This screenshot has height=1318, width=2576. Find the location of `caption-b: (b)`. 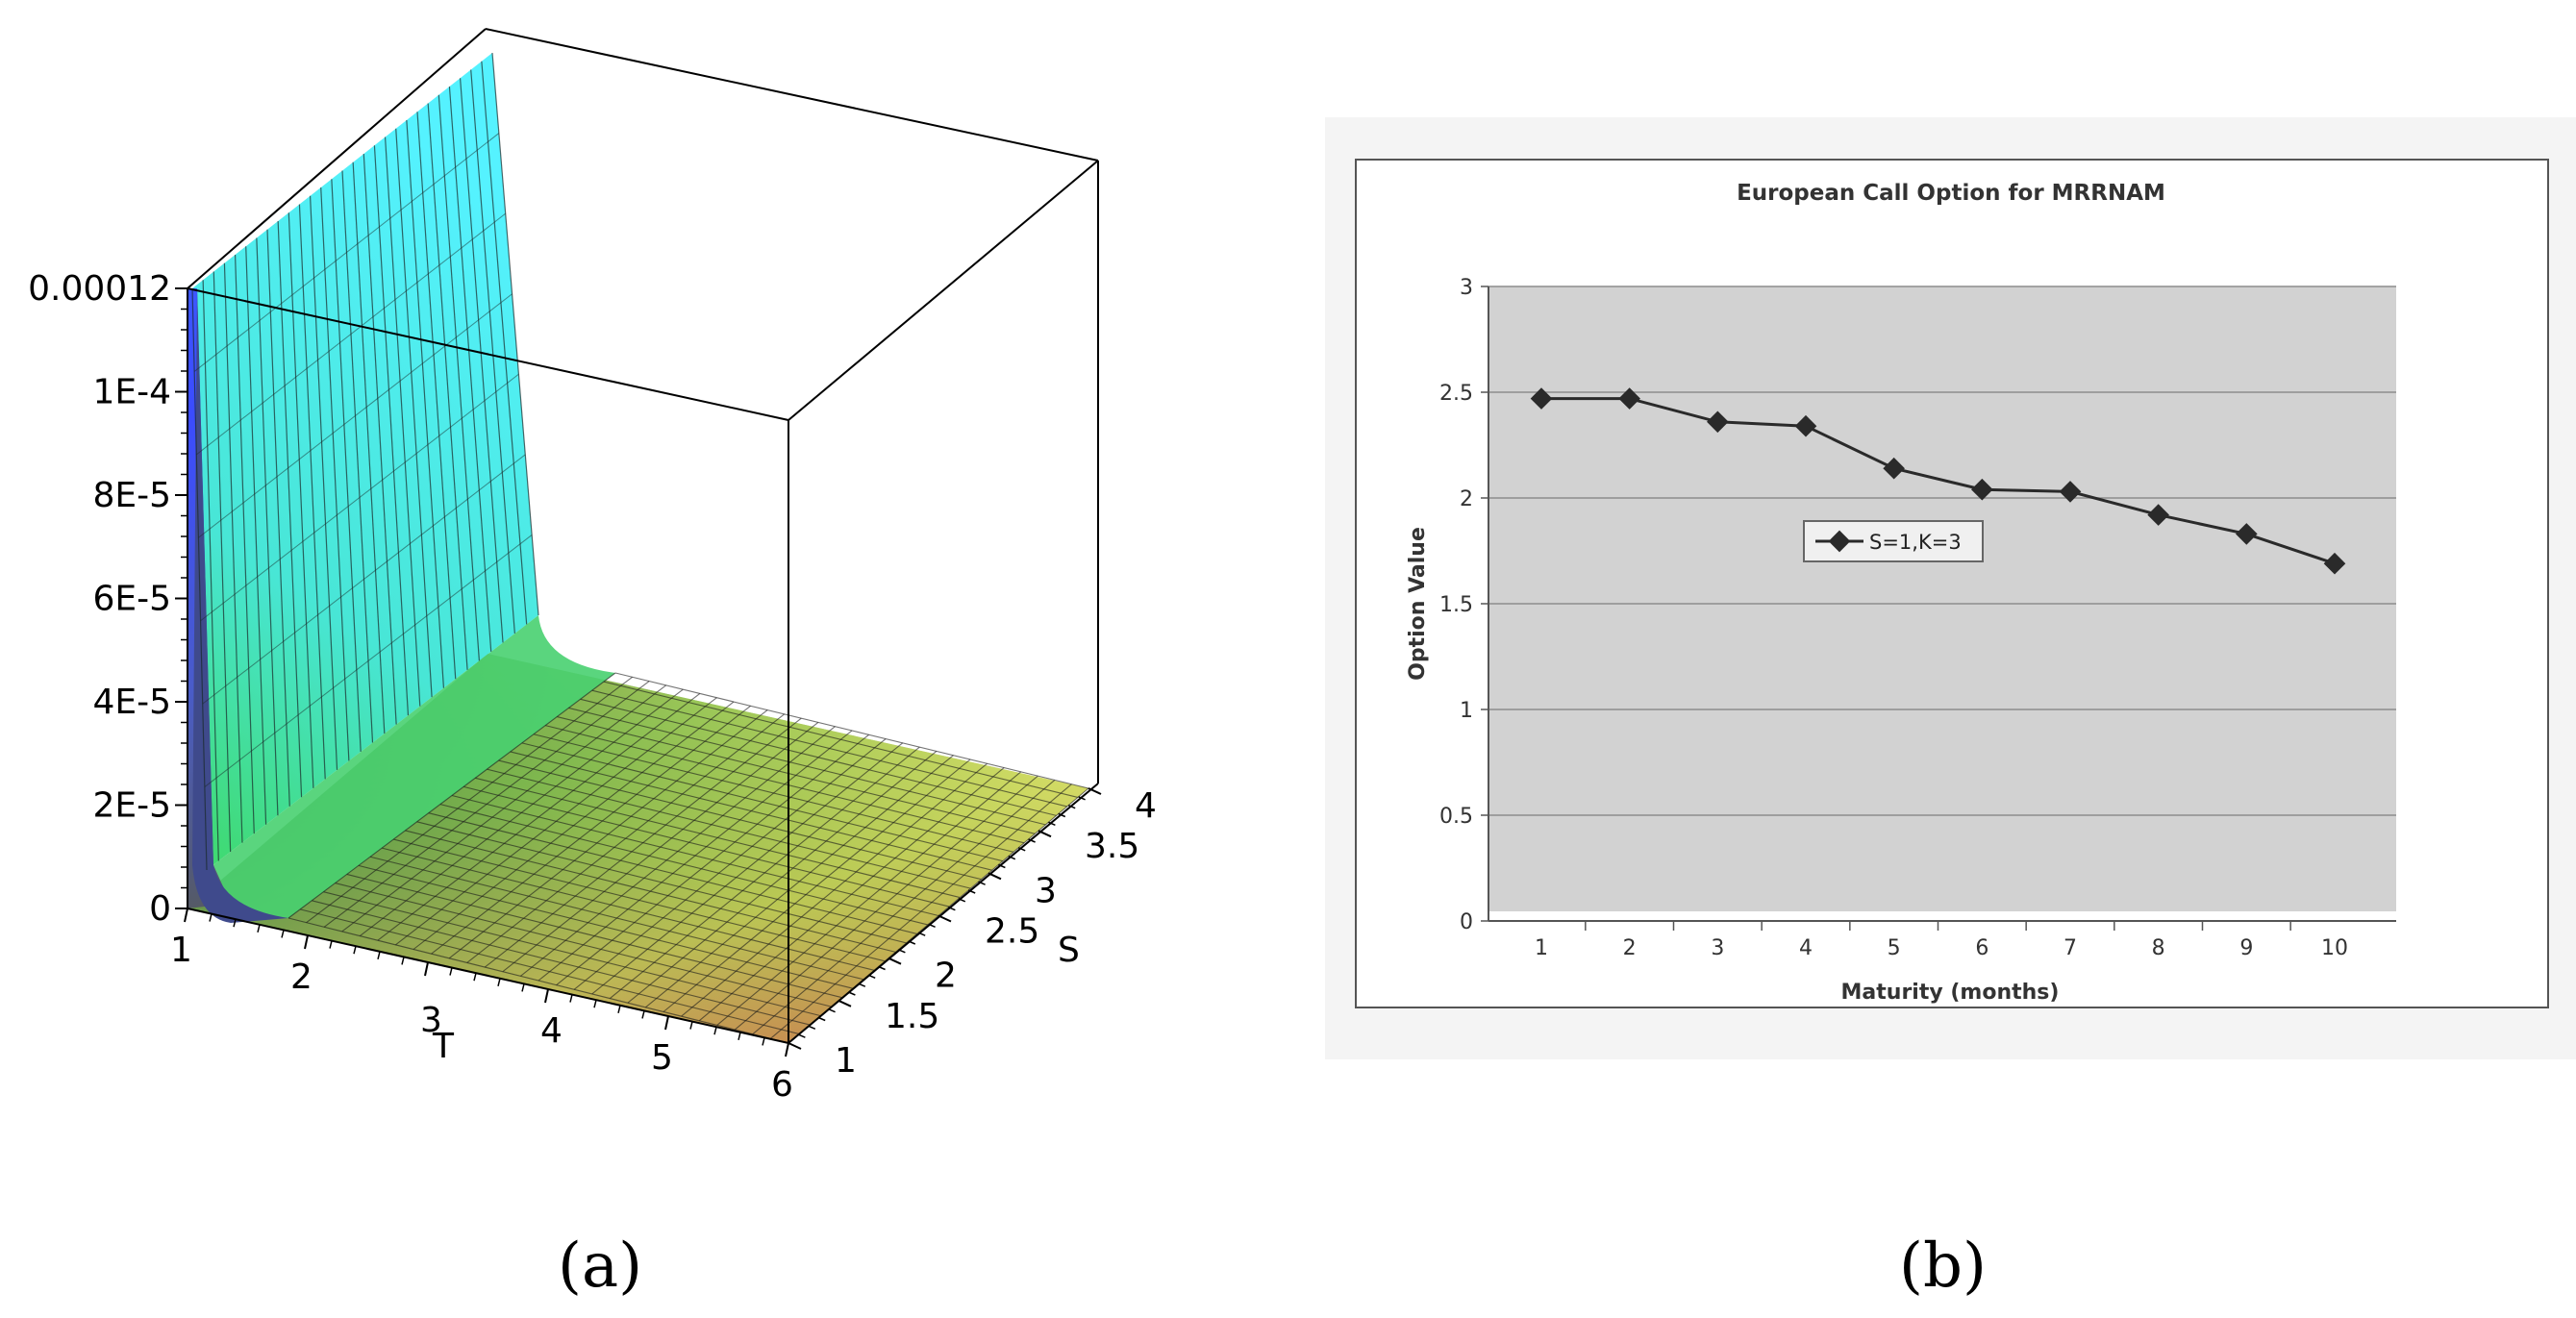

caption-b: (b) is located at coordinates (1943, 1267).